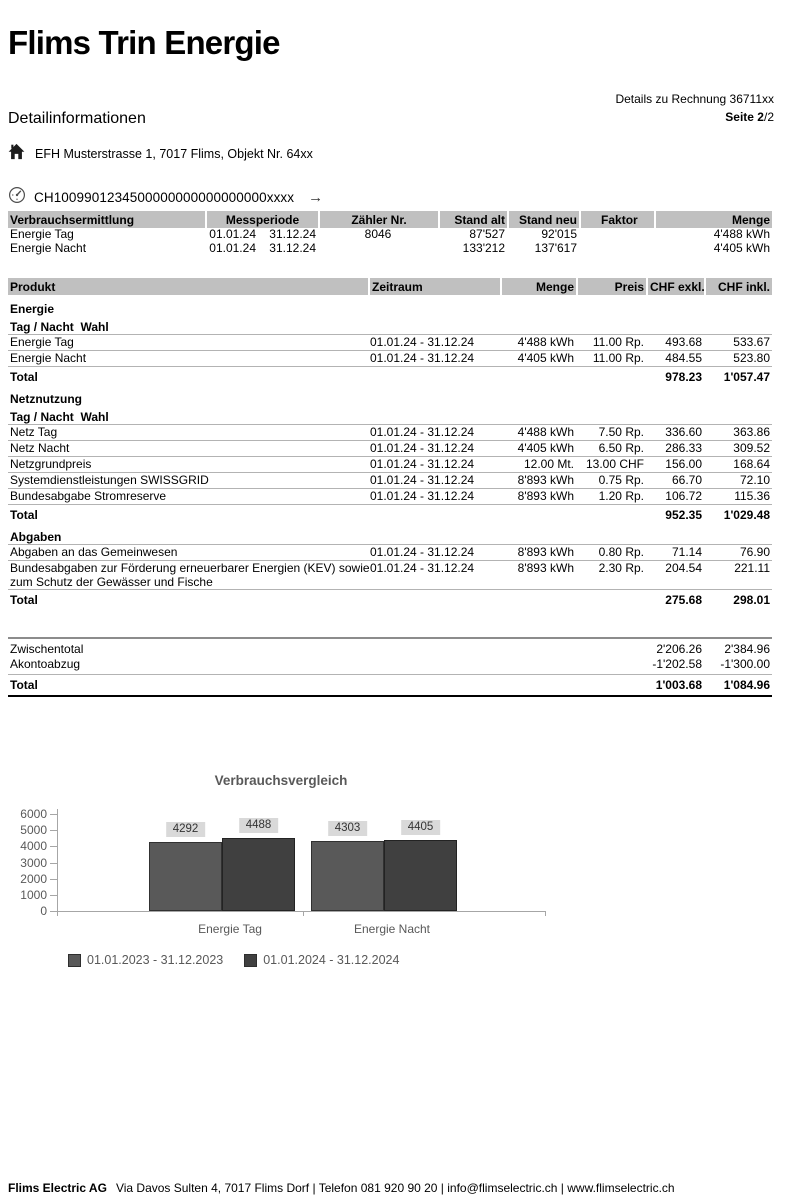 The image size is (800, 1199). I want to click on product-cell: Abgaben an das Gemeinwesen, so click(188, 552).